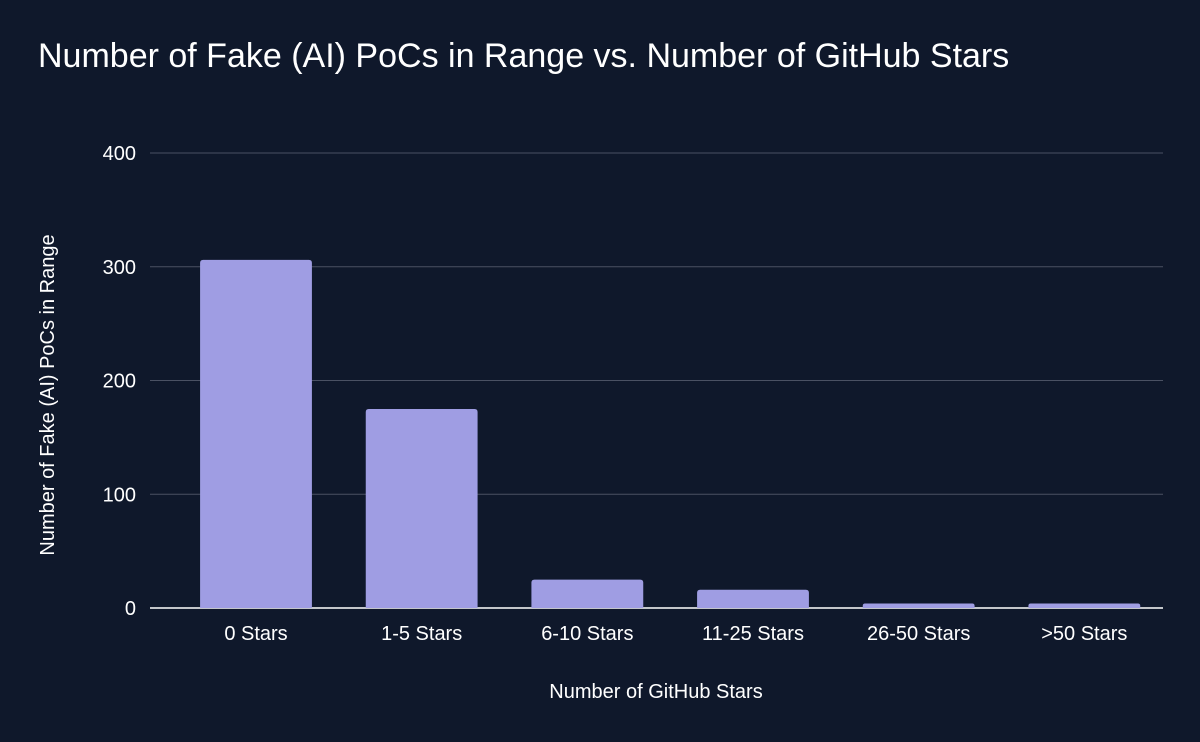 The image size is (1200, 742). I want to click on y-tick-label: 300, so click(119, 268).